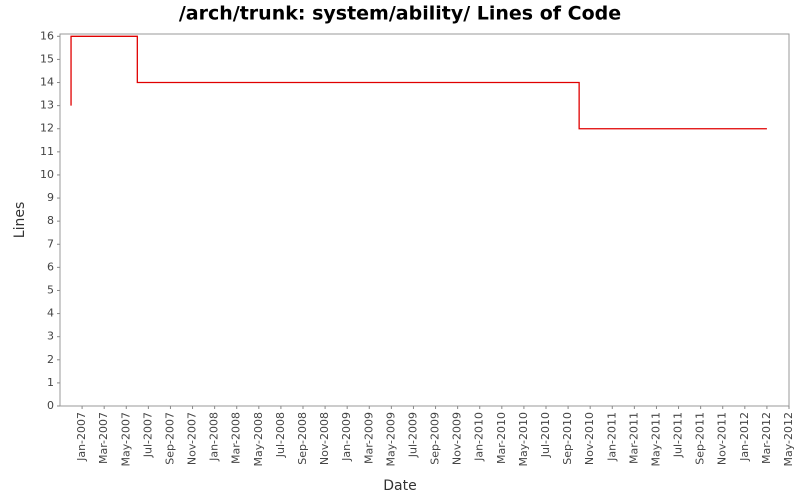 This screenshot has width=800, height=500. I want to click on x-tick-label: Jul-2008, so click(280, 435).